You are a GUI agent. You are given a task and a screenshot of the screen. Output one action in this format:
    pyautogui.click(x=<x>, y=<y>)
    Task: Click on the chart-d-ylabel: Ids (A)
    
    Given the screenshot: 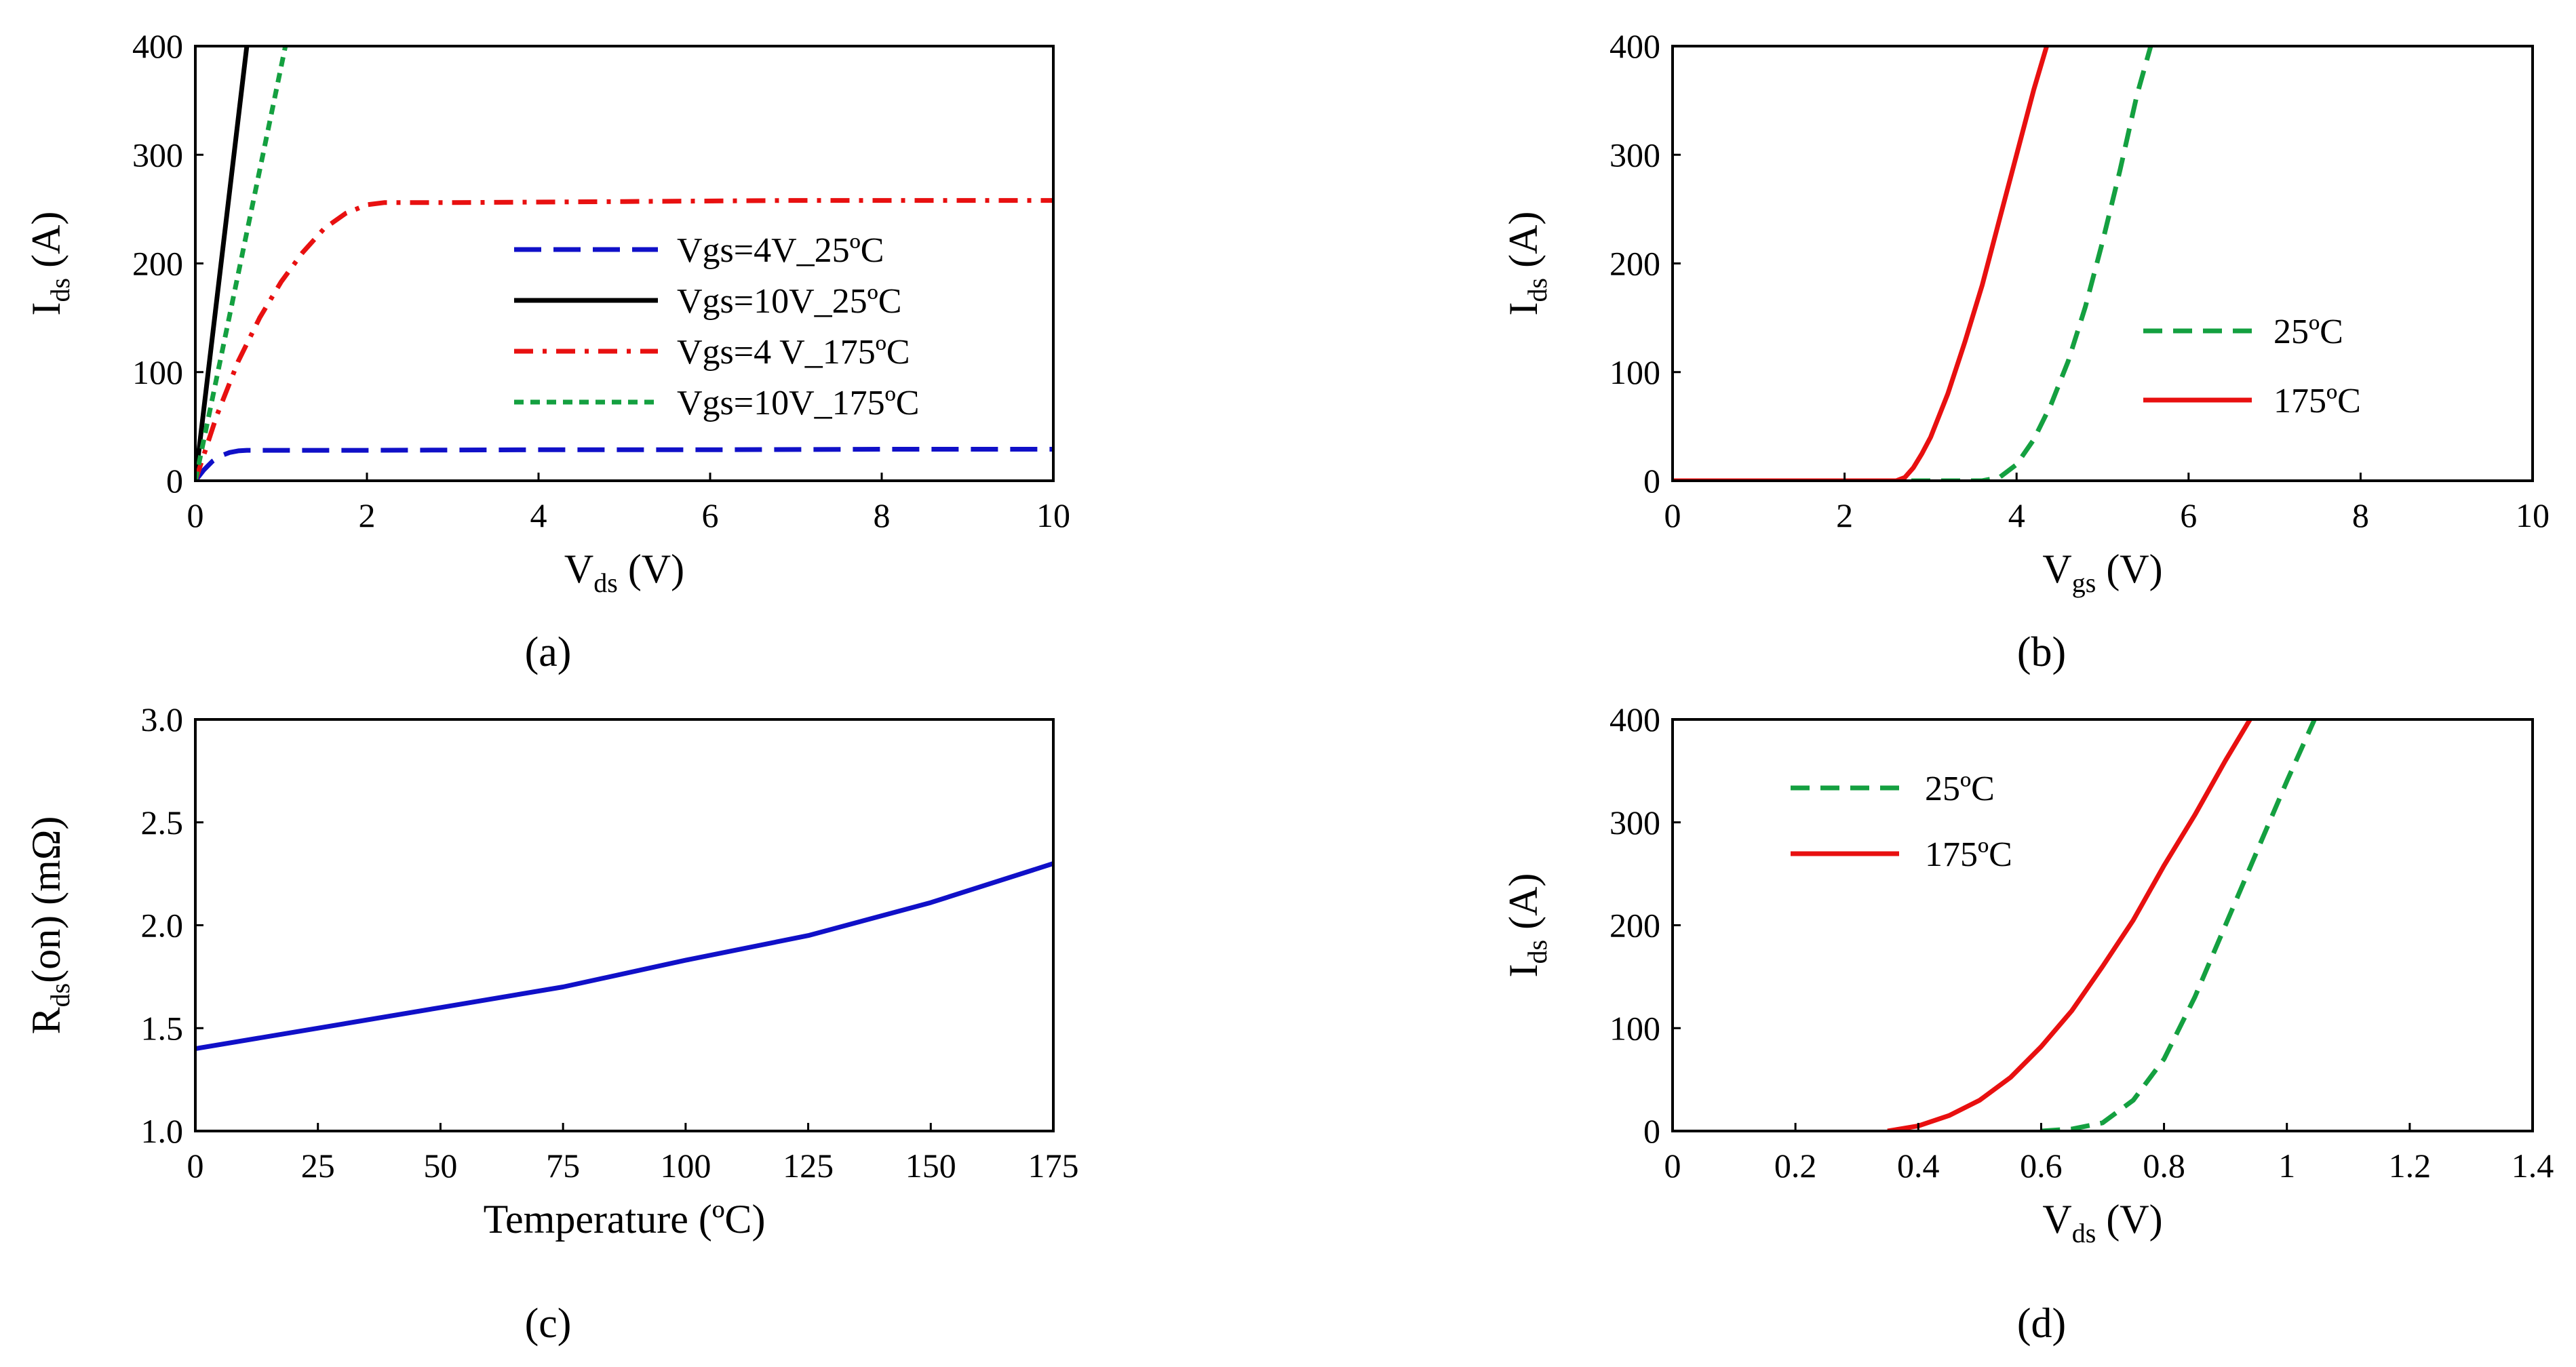 What is the action you would take?
    pyautogui.click(x=1527, y=926)
    